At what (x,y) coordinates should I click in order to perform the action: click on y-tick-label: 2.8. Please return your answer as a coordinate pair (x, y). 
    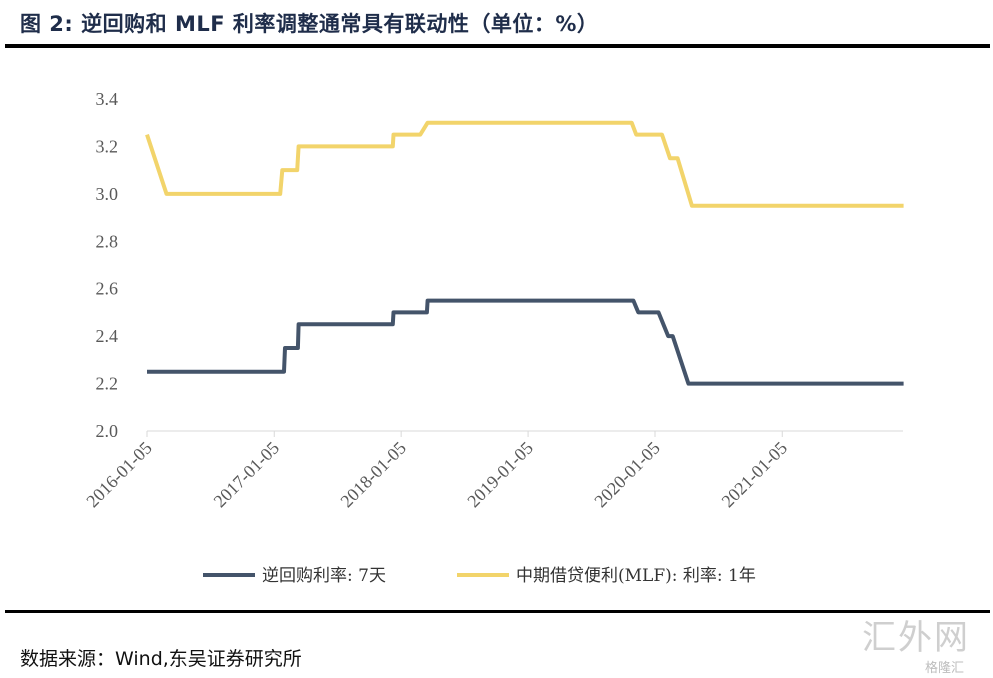
    Looking at the image, I should click on (107, 241).